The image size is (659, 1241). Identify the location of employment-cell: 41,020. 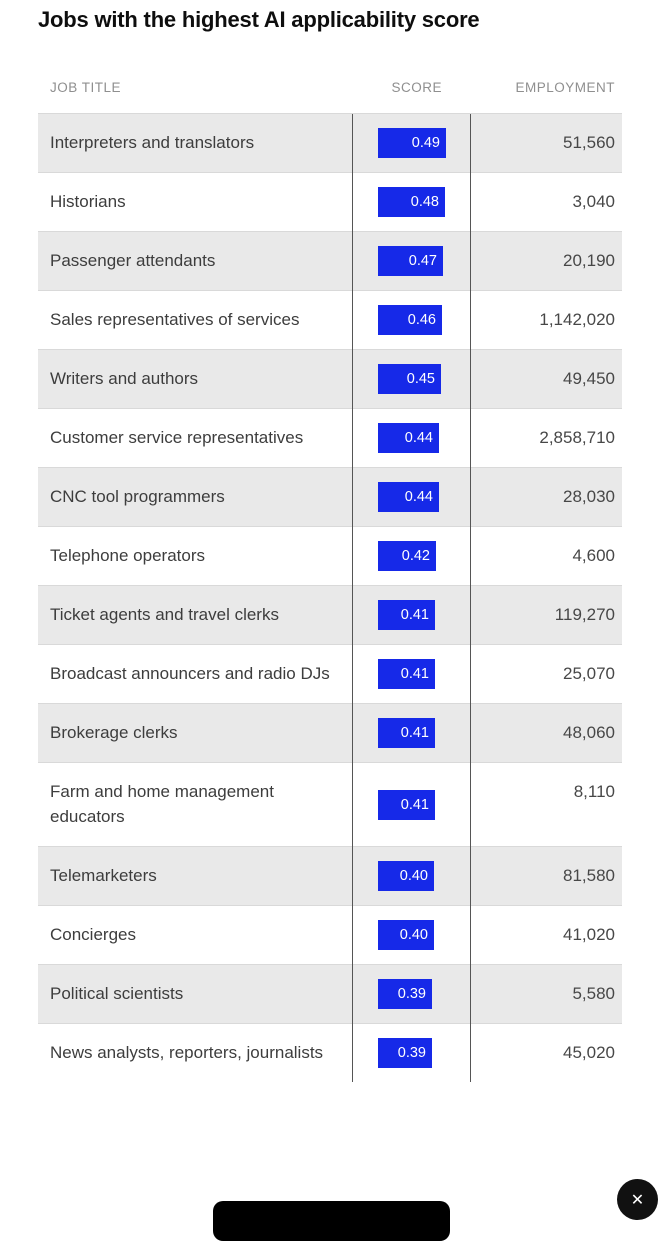
(589, 934).